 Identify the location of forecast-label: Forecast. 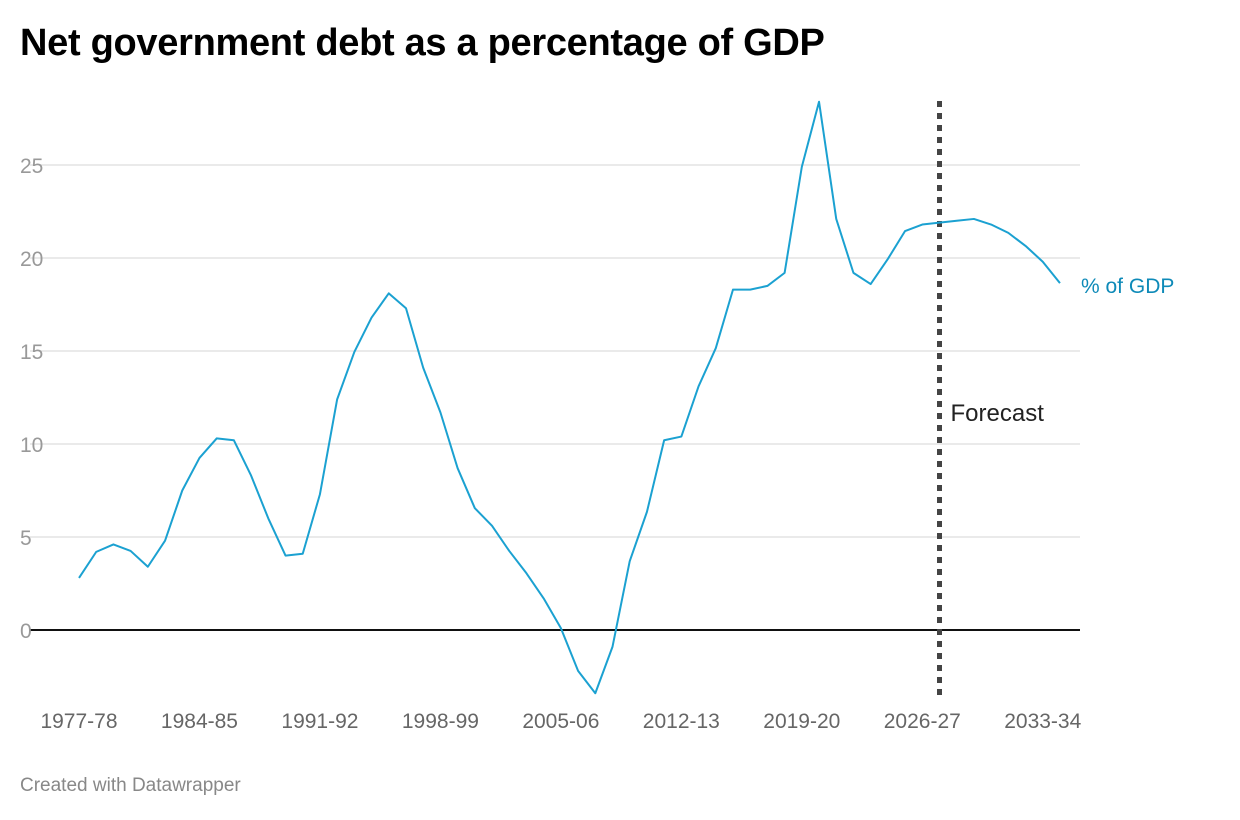
(998, 413).